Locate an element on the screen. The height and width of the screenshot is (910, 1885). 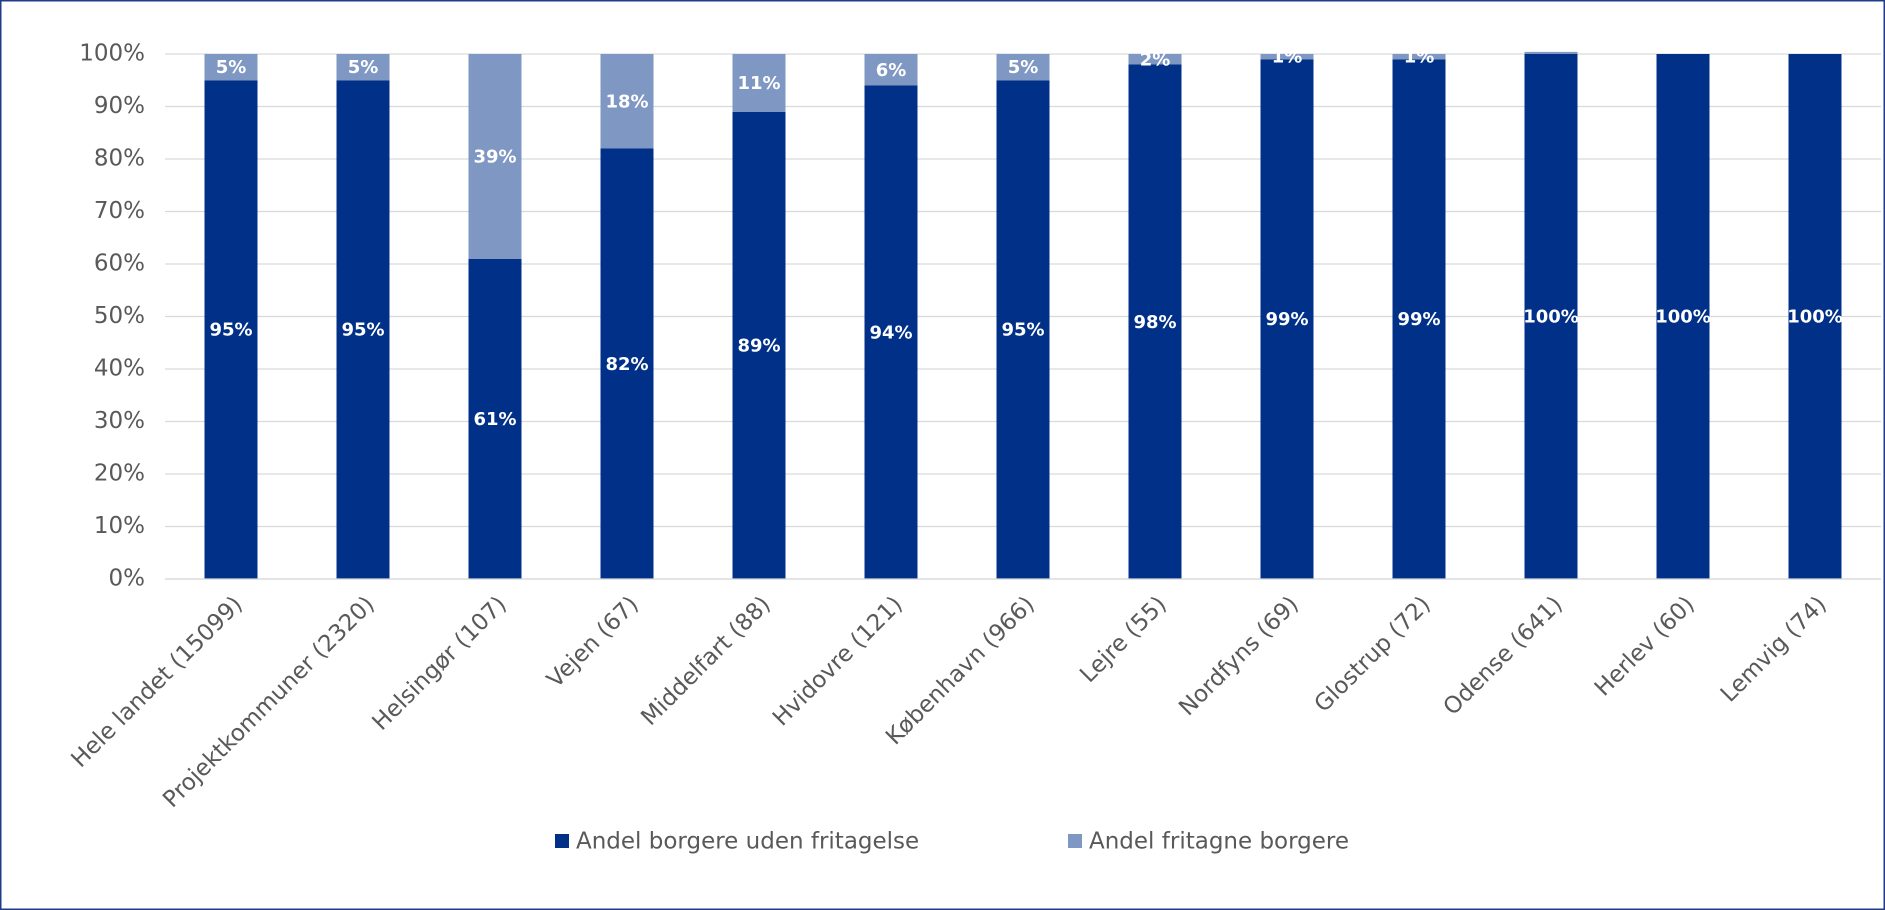
data-label: 2% is located at coordinates (1155, 59).